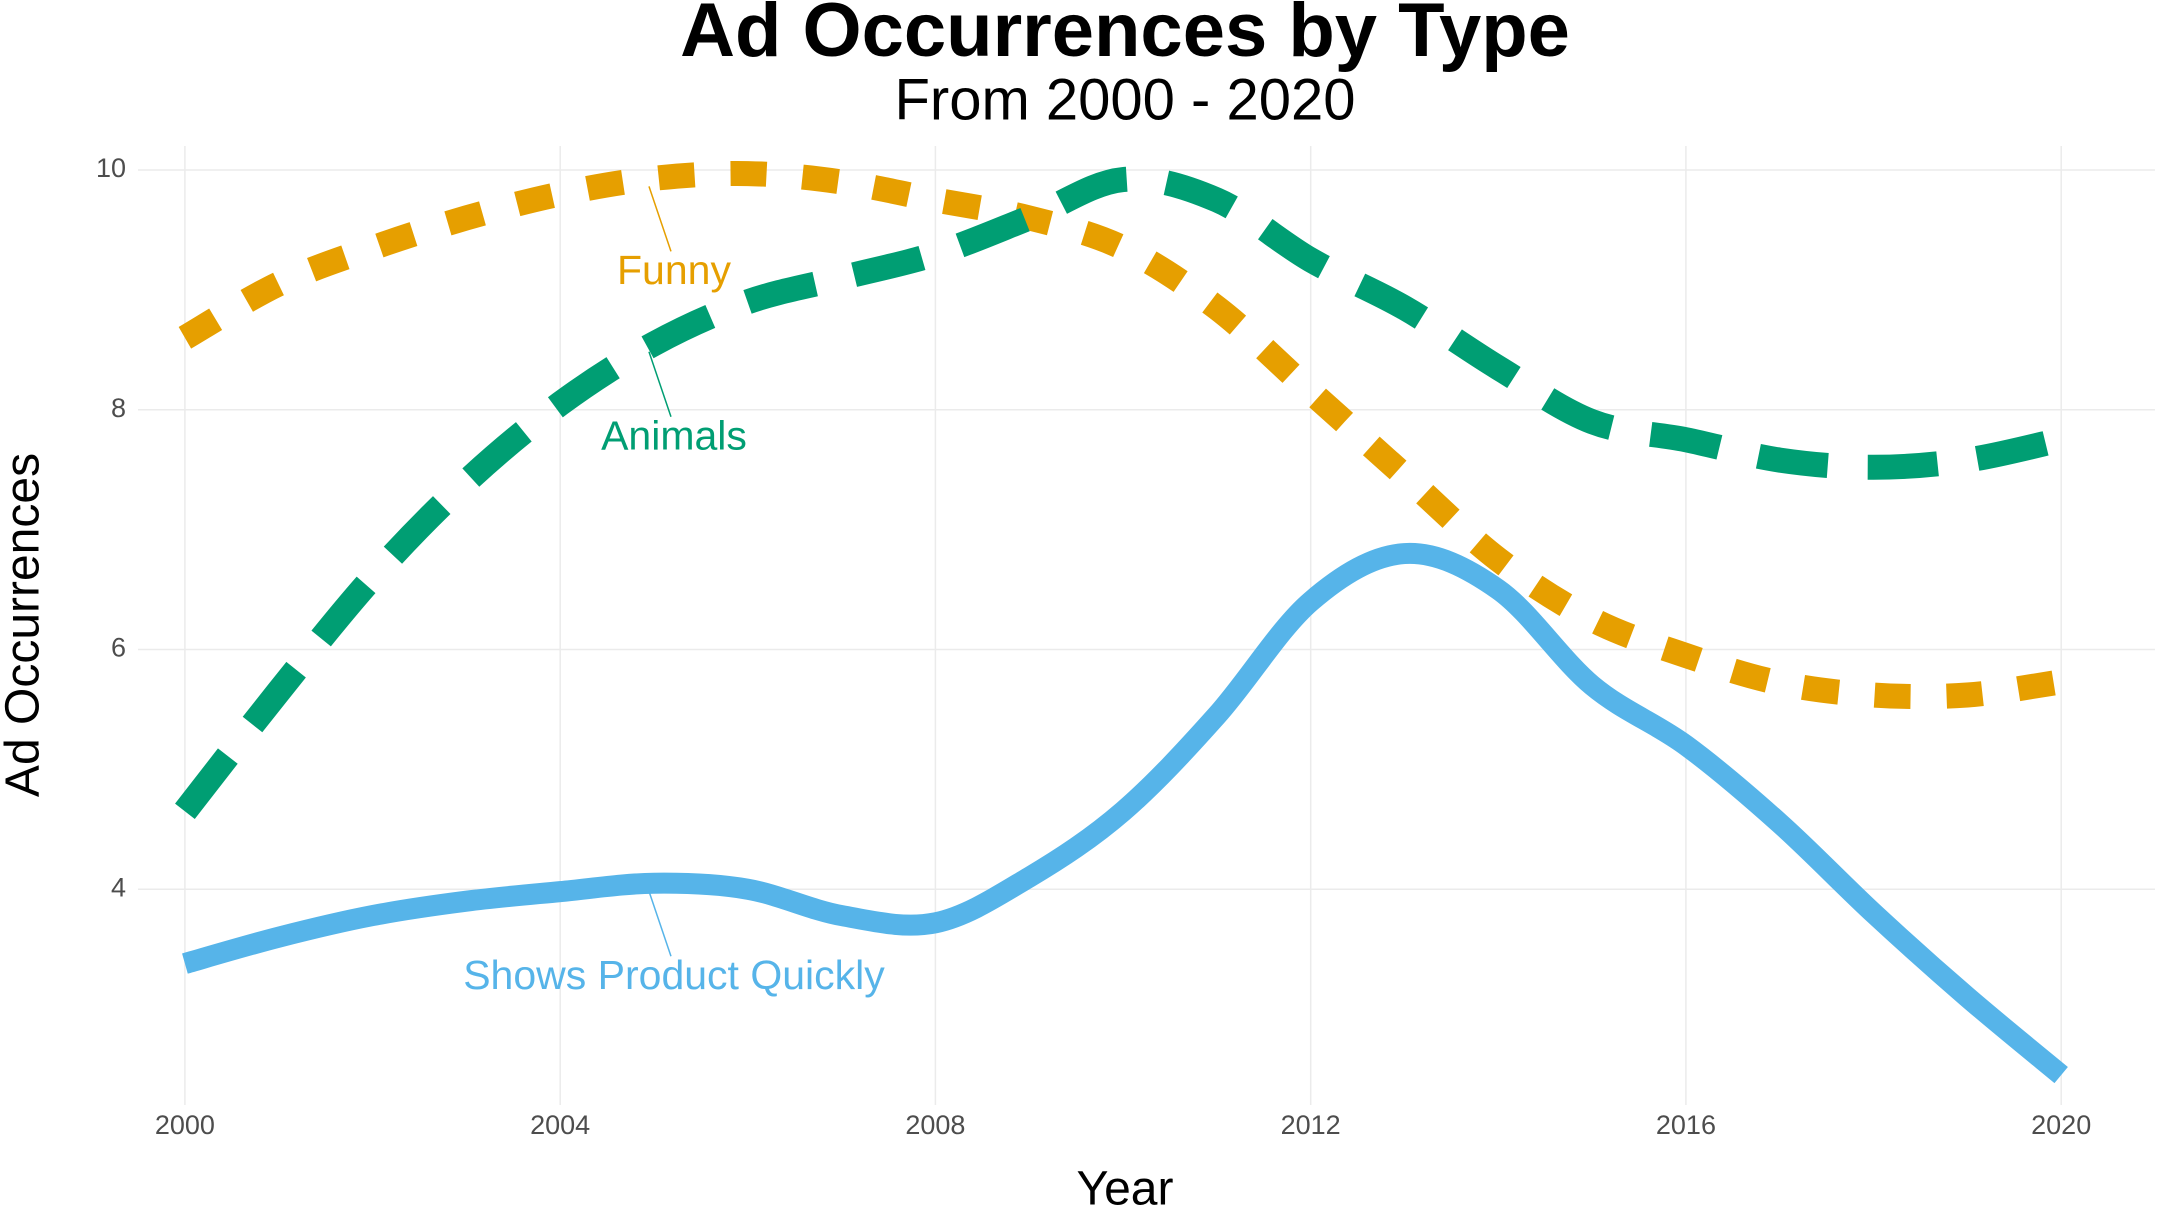  I want to click on x-tick-label: 2012, so click(1311, 1125).